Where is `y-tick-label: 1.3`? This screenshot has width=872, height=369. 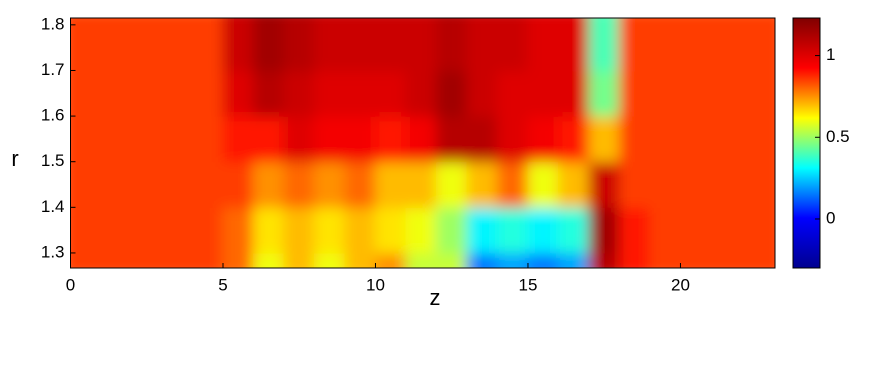 y-tick-label: 1.3 is located at coordinates (53, 251).